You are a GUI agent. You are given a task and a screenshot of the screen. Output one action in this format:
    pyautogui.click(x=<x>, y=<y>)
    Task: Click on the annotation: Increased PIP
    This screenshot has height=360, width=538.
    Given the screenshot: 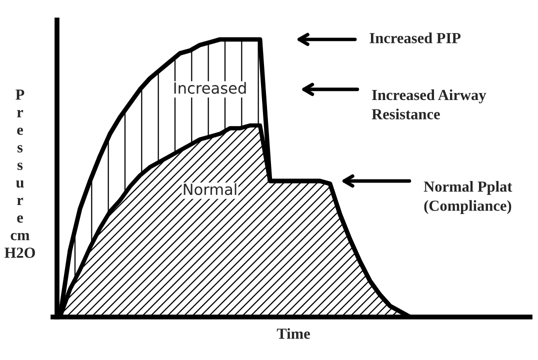 What is the action you would take?
    pyautogui.click(x=415, y=38)
    